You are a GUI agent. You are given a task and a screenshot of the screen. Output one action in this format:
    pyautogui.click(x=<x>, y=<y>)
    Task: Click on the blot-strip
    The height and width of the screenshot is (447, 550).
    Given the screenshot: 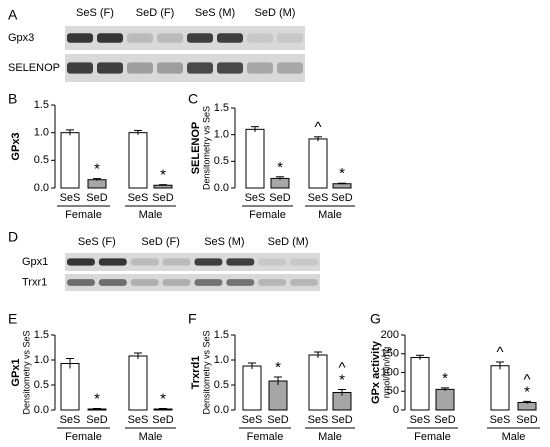 What is the action you would take?
    pyautogui.click(x=192, y=262)
    